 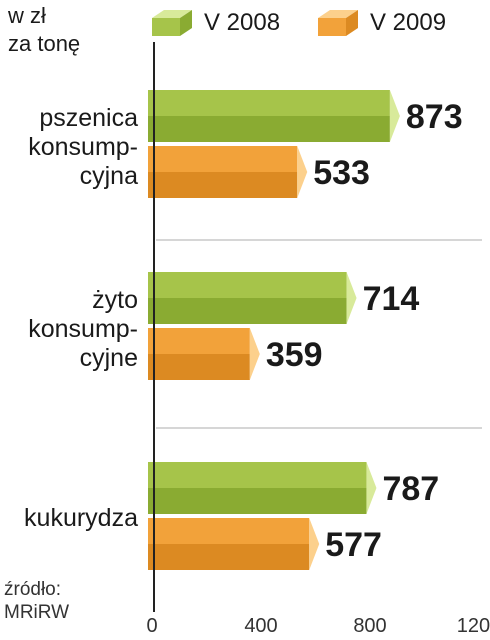 I want to click on value-label-zyto-v2008: 714, so click(x=391, y=299).